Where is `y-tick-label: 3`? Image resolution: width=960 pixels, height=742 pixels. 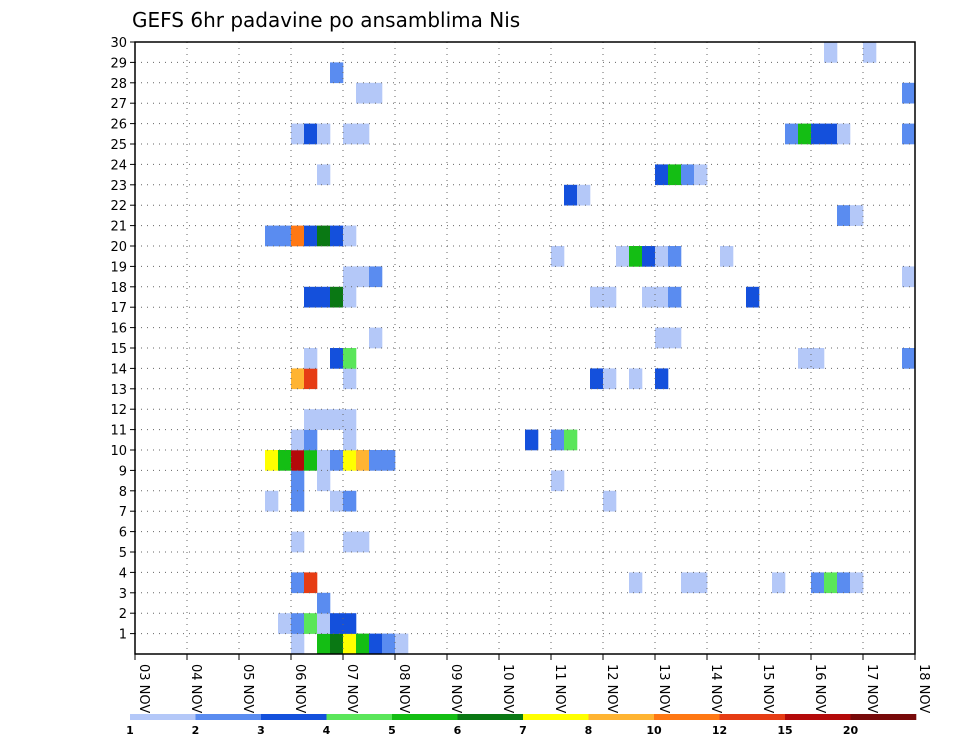
y-tick-label: 3 is located at coordinates (123, 594).